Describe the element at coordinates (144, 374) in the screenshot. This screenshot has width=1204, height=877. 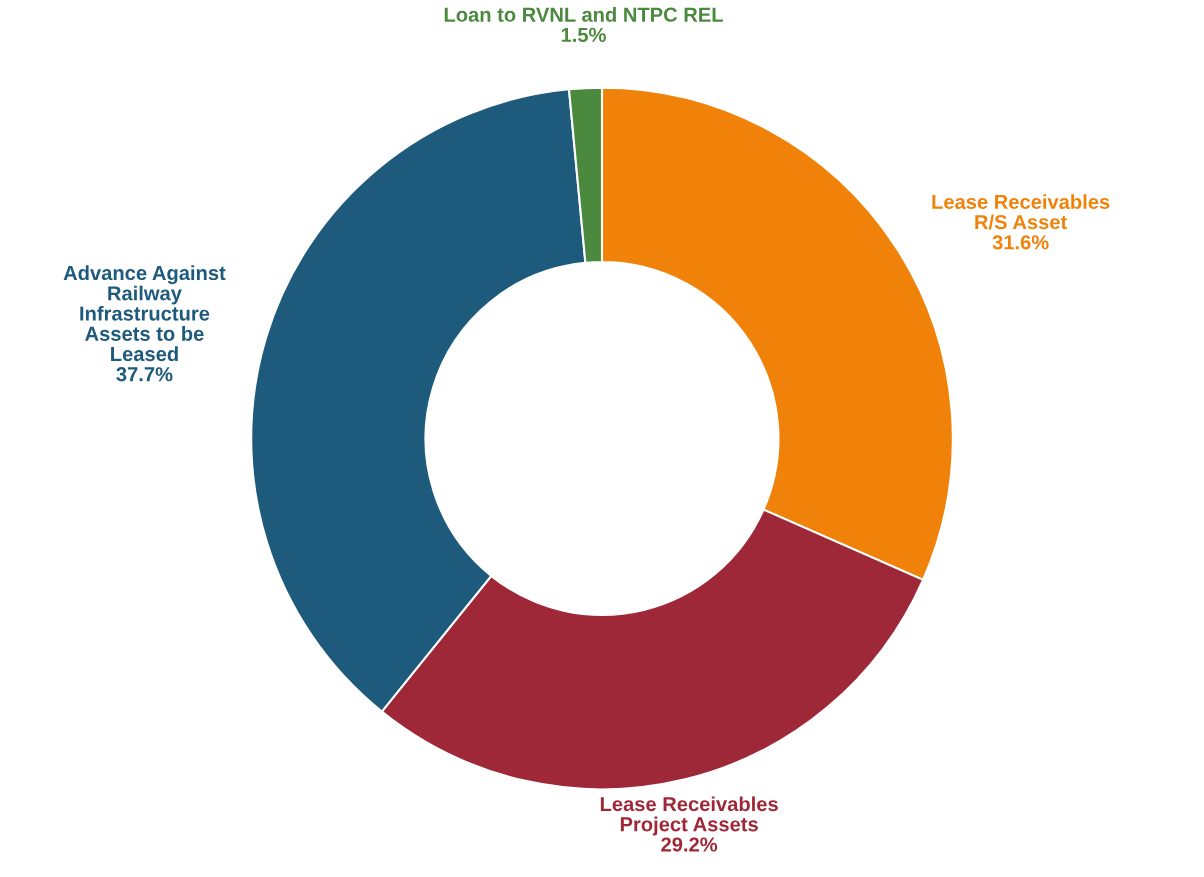
I see `data-label: 37.7%` at that location.